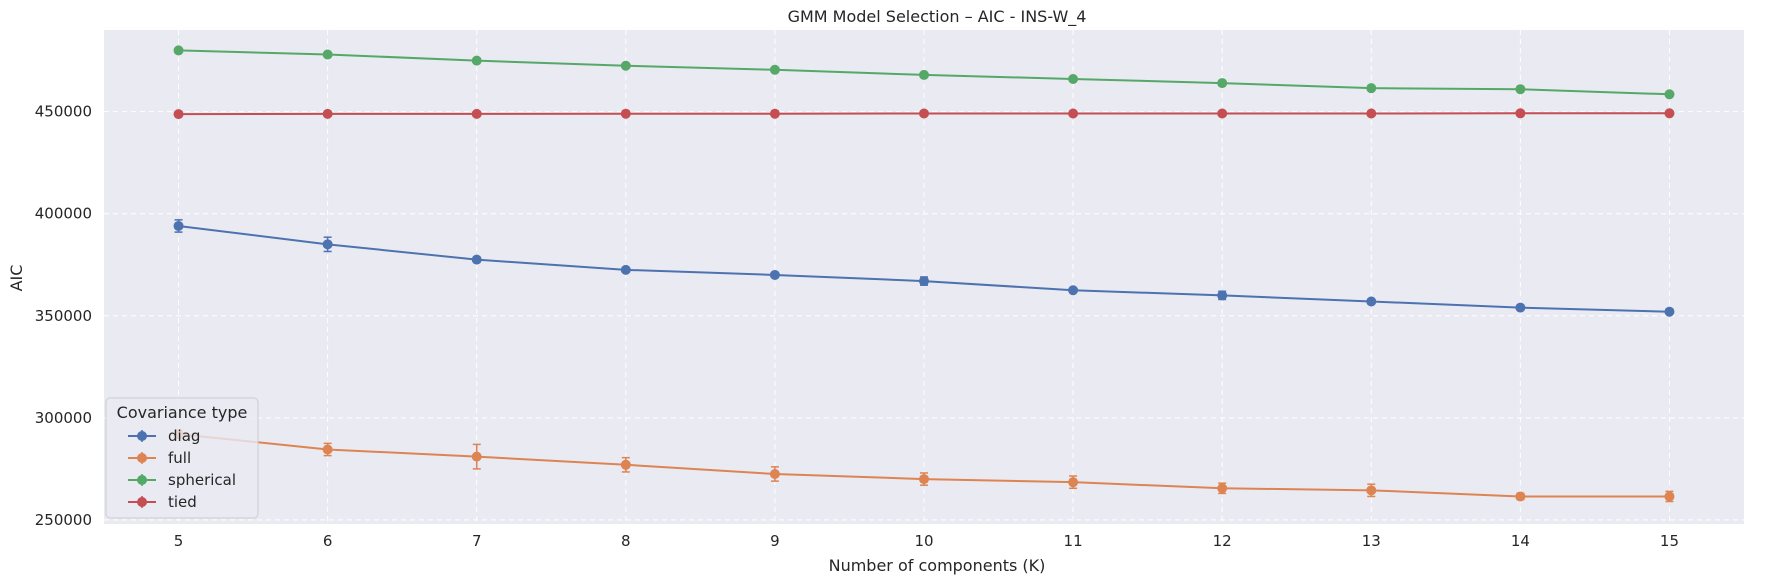  Describe the element at coordinates (184, 436) in the screenshot. I see `legend-label: diag` at that location.